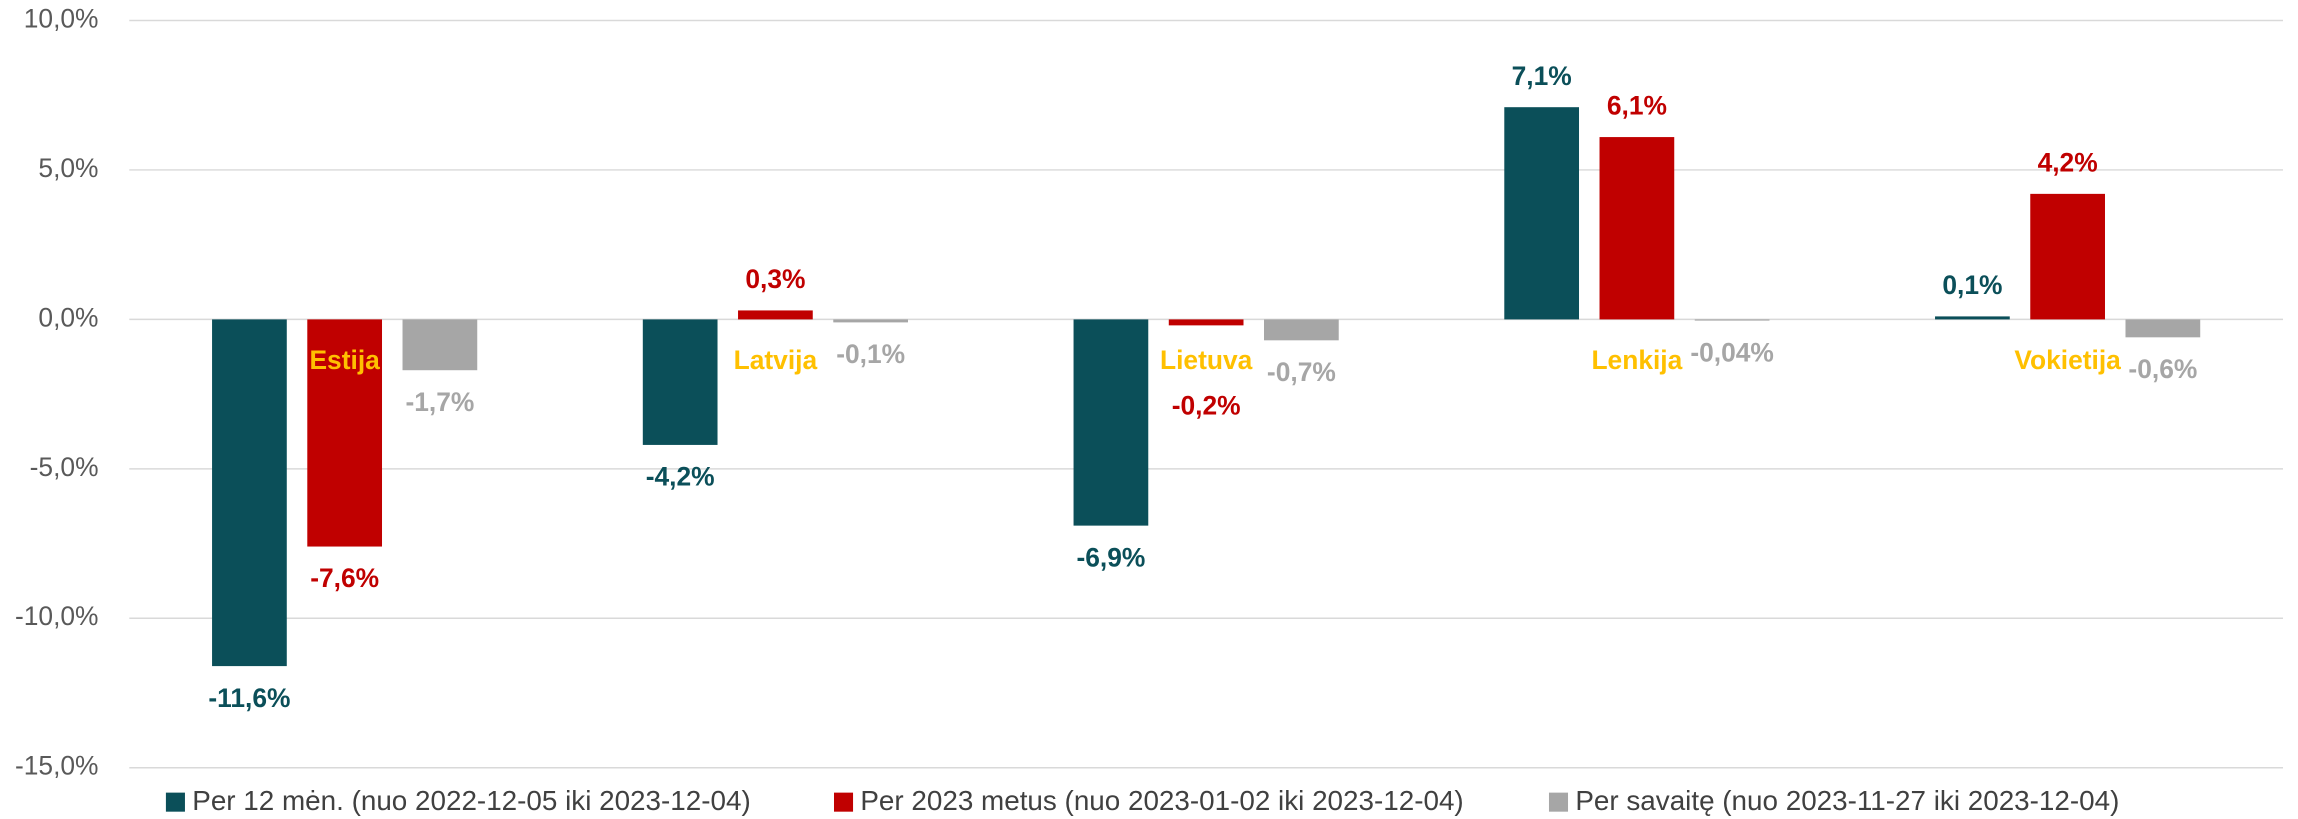 The height and width of the screenshot is (819, 2298). What do you see at coordinates (249, 698) in the screenshot?
I see `data-label: -11,6%` at bounding box center [249, 698].